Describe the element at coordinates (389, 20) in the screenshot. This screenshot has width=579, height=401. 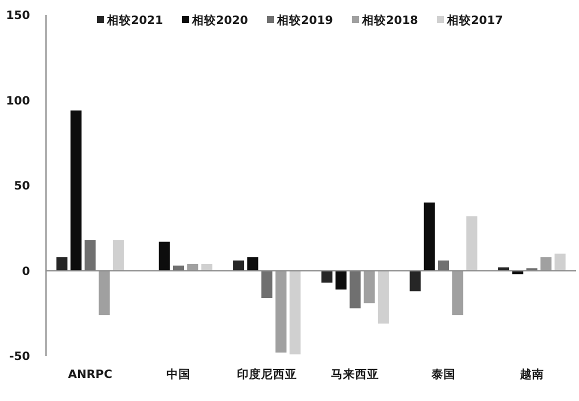
I see `legend-label: 相较2018` at that location.